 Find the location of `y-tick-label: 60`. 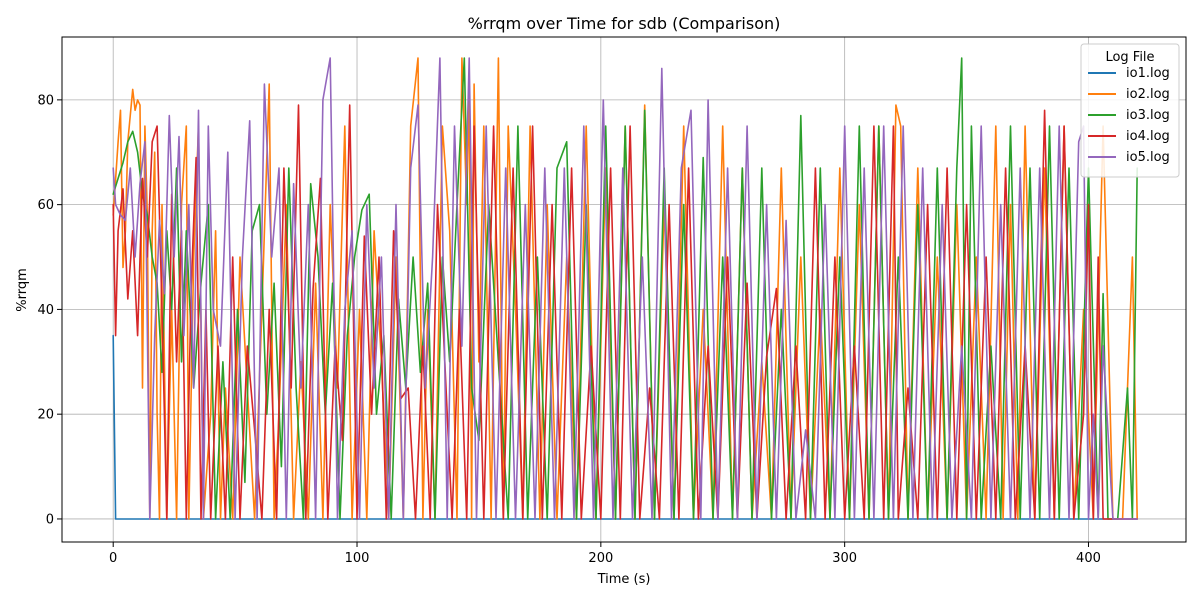

y-tick-label: 60 is located at coordinates (45, 205).